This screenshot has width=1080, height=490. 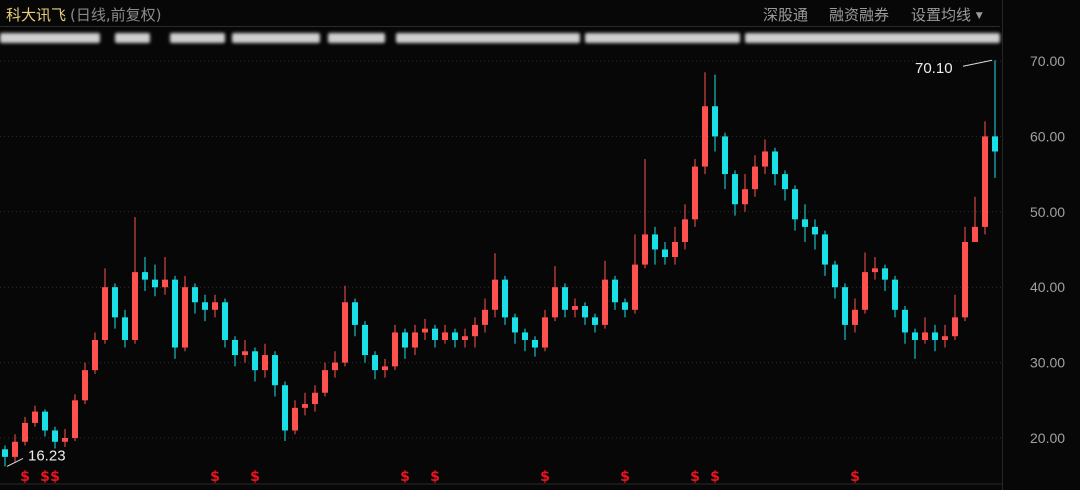 I want to click on chart-header: 科大讯飞 (日线,前复权) 深股通 融资融券 设置均线 ▼, so click(x=500, y=13).